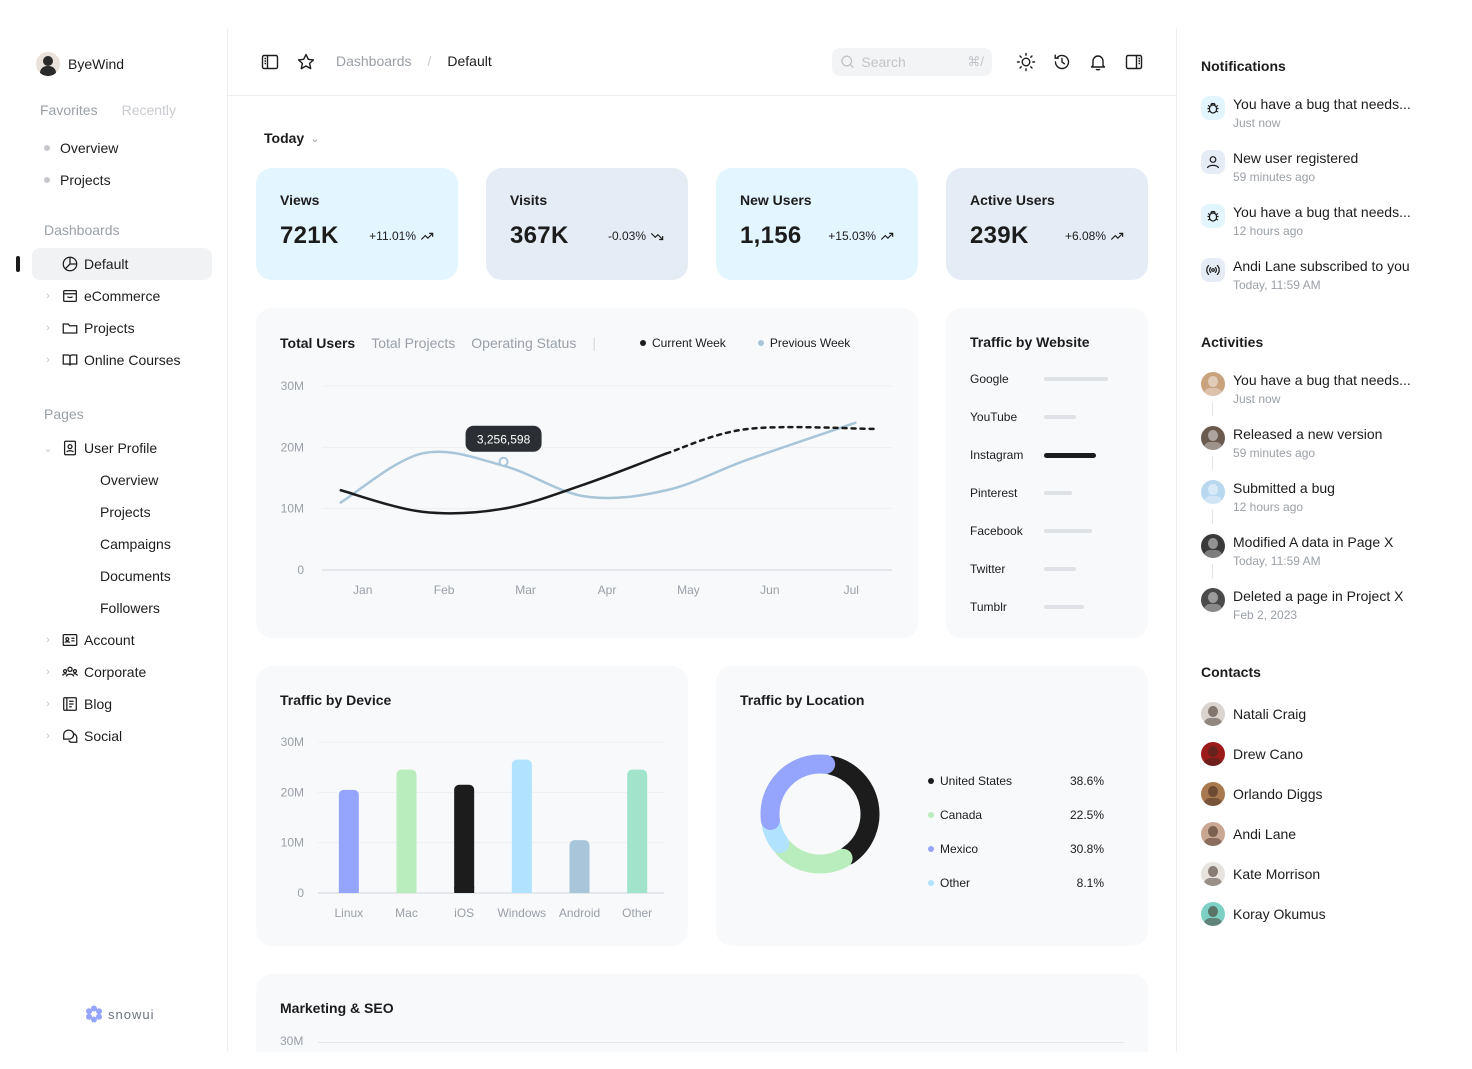 The image size is (1472, 1069). What do you see at coordinates (813, 856) in the screenshot?
I see `donut-slice-canada` at bounding box center [813, 856].